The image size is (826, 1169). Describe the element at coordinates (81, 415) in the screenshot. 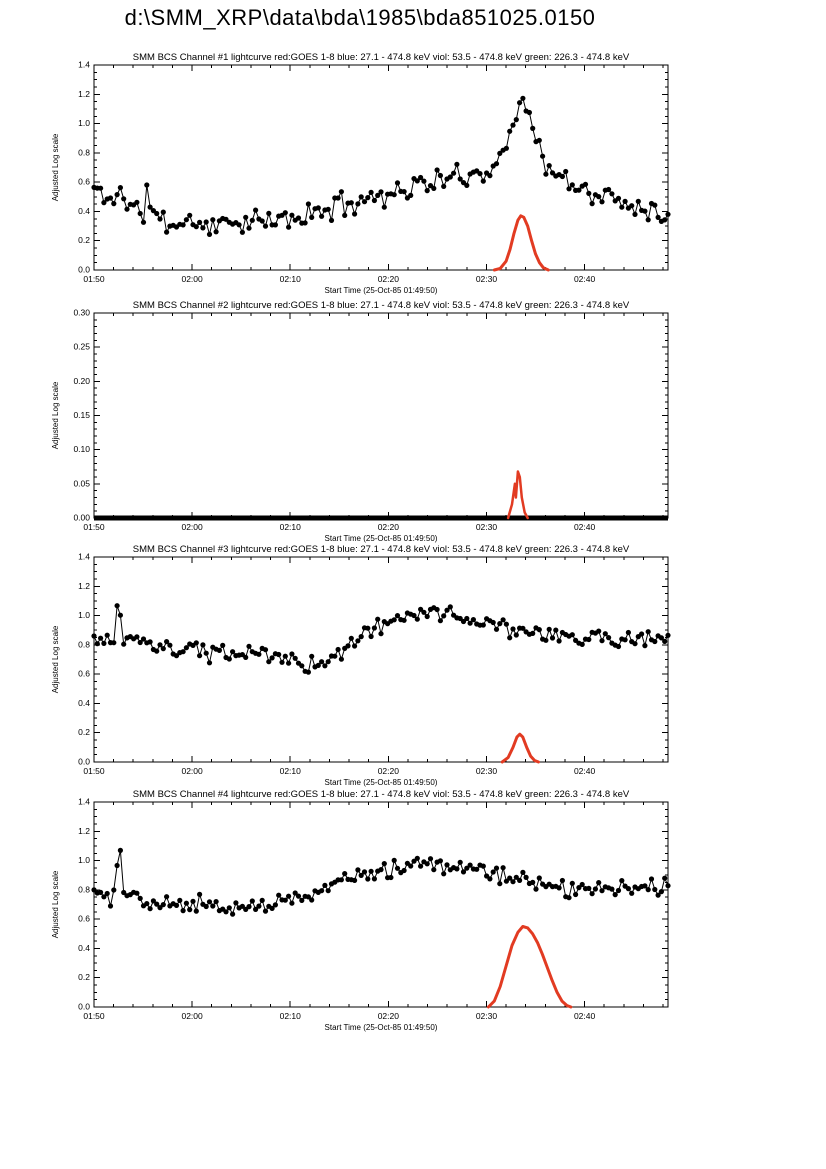

I see `y-tick-label: 0.15` at that location.